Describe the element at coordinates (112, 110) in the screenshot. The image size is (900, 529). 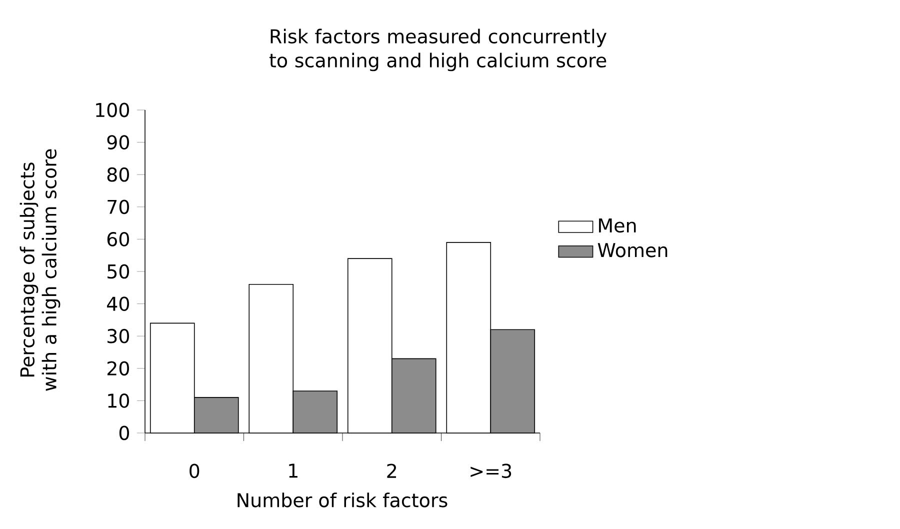
I see `y-tick-label: 100` at that location.